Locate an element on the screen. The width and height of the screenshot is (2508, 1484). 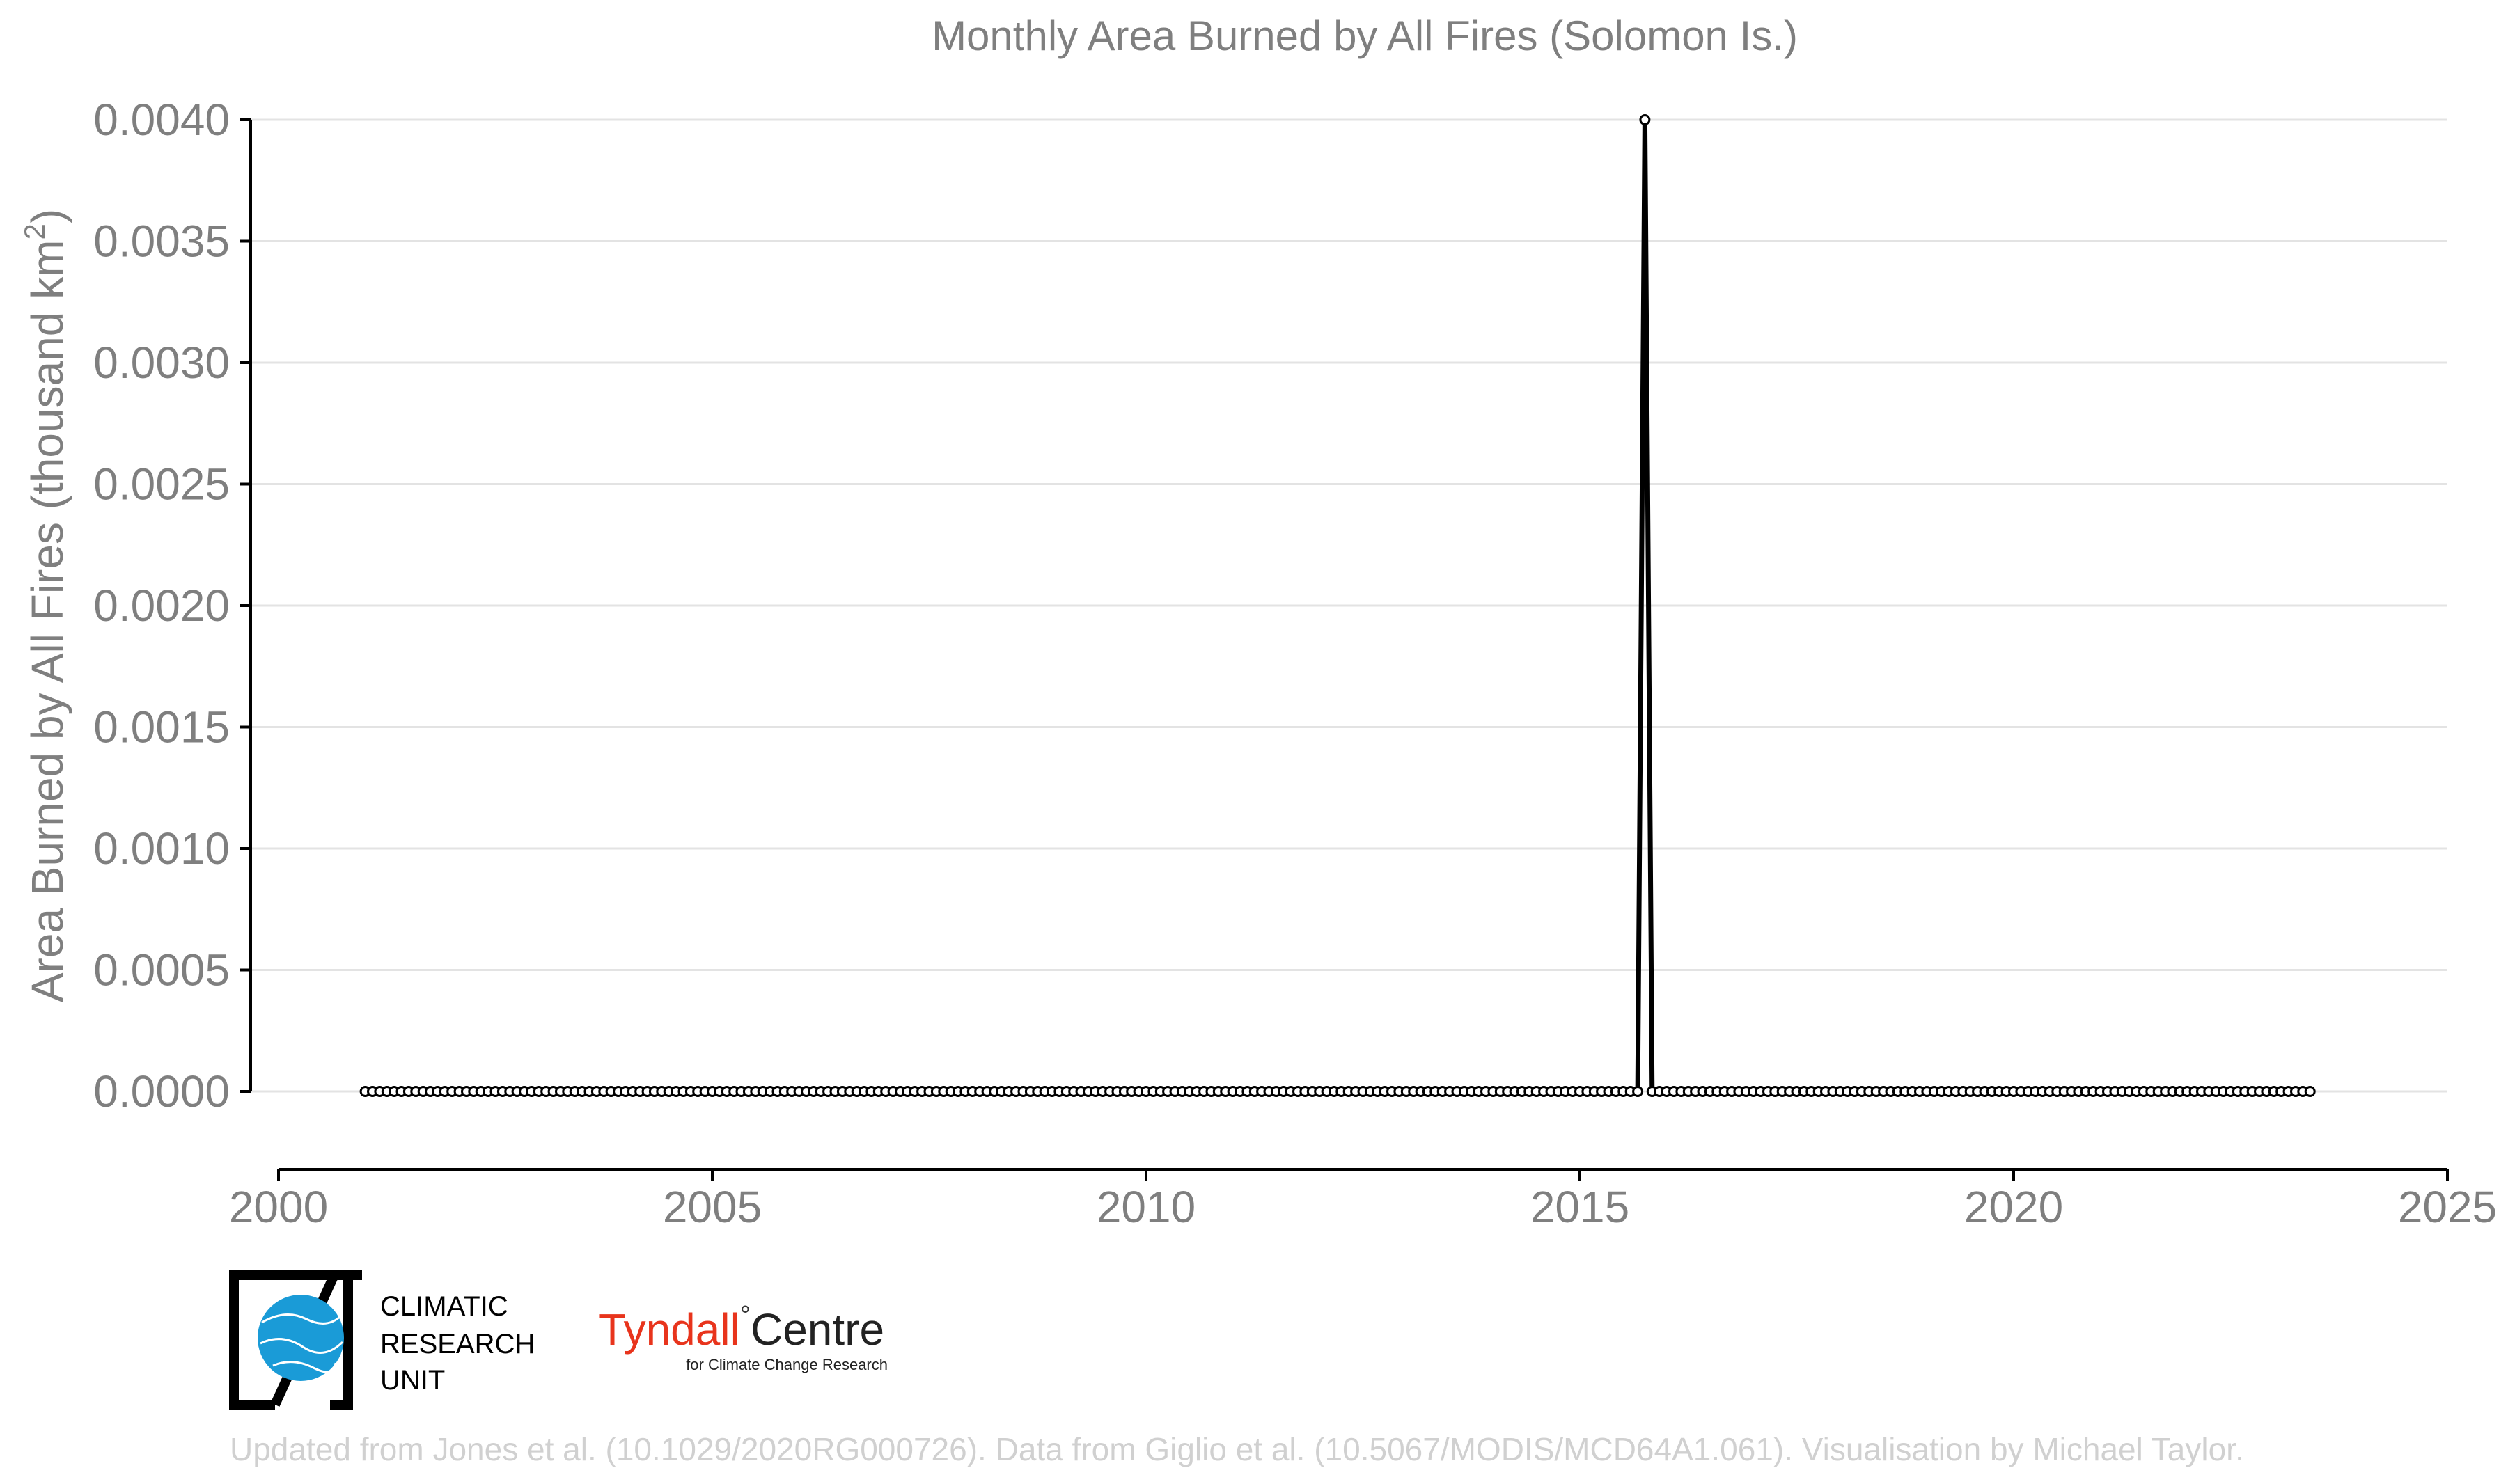
y-tick-label: 0.0035 is located at coordinates (161, 242).